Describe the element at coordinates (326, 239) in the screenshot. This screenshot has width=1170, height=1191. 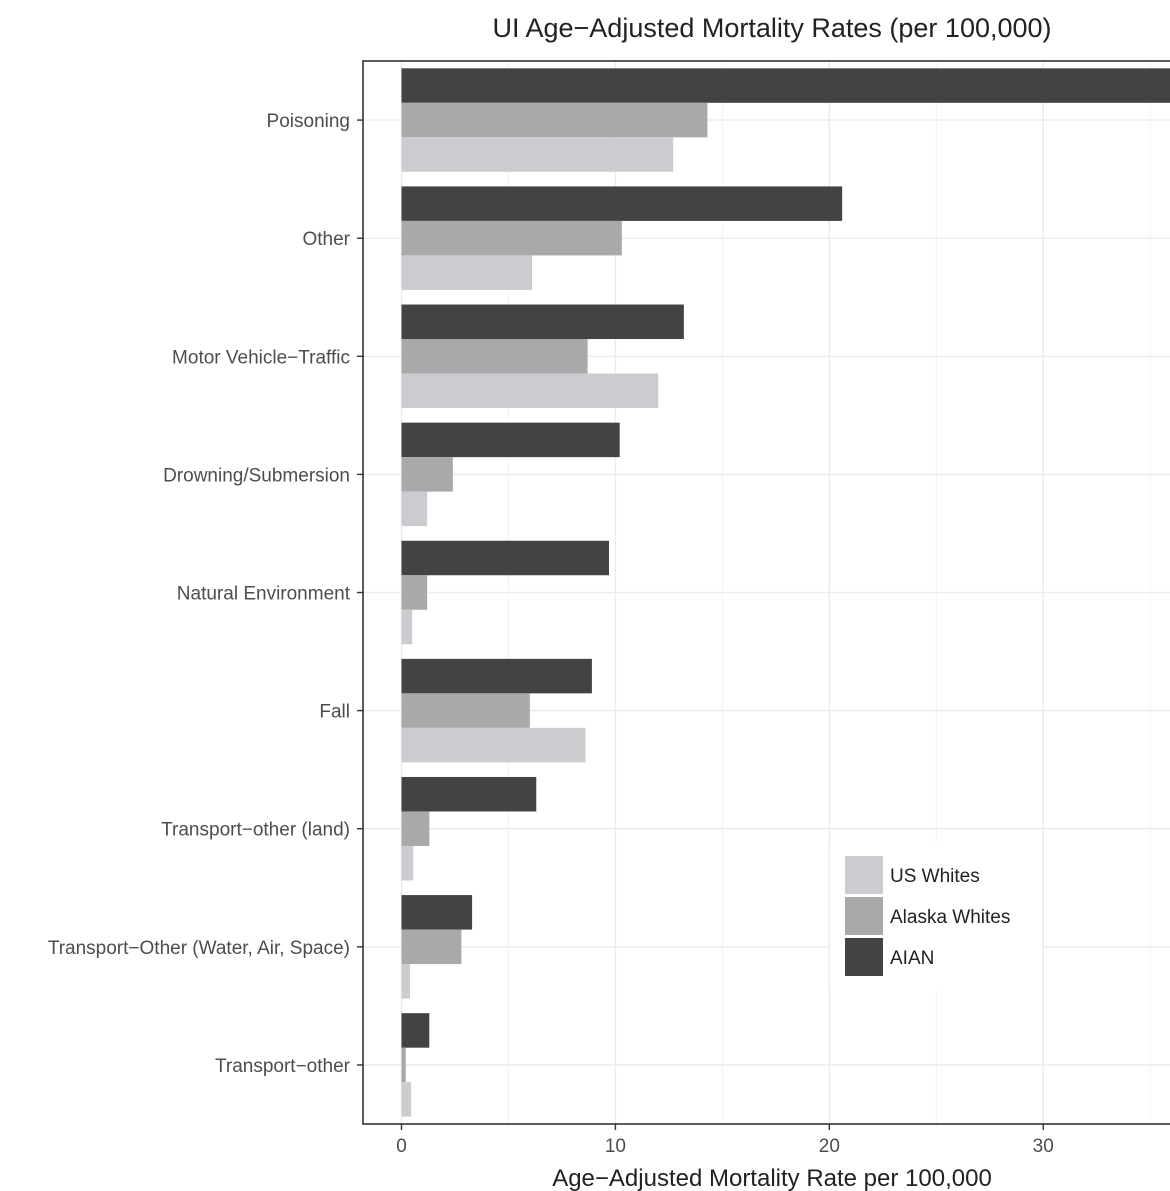
I see `y-tick-label: Other` at that location.